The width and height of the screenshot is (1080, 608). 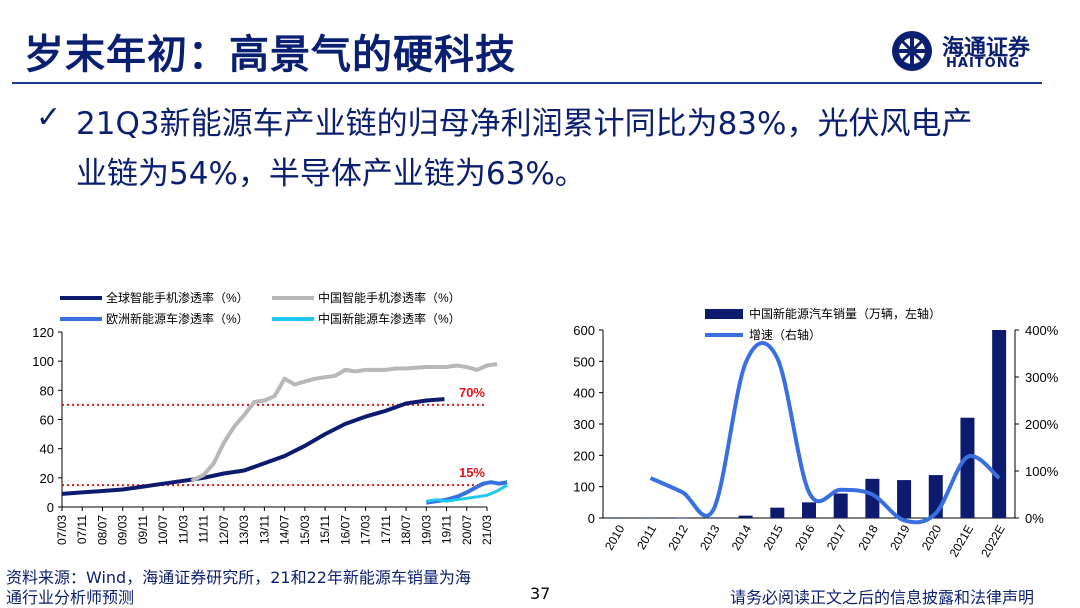 What do you see at coordinates (724, 314) in the screenshot?
I see `legend-swatch-bar` at bounding box center [724, 314].